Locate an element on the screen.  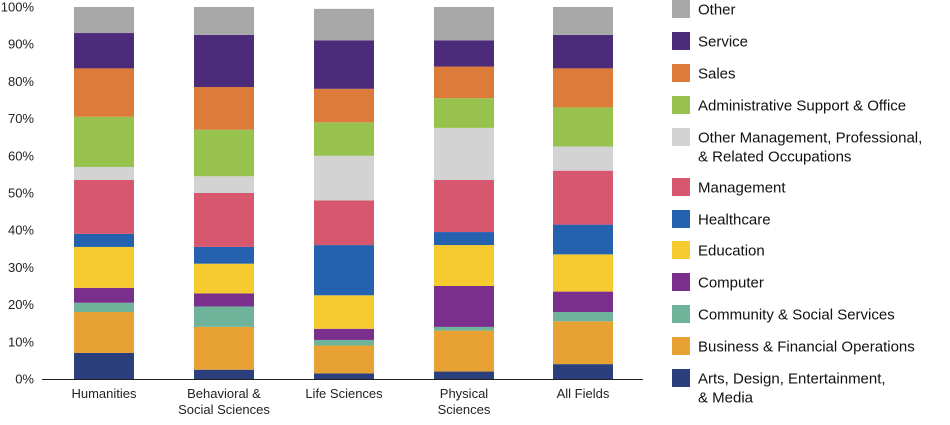
y-tick-label: 30% is located at coordinates (21, 267).